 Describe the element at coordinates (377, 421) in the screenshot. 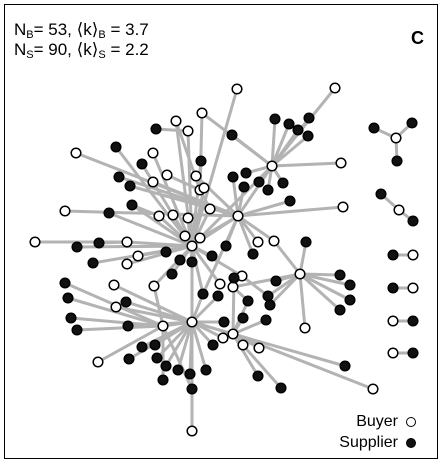

I see `legend-buyer-label: Buyer` at that location.